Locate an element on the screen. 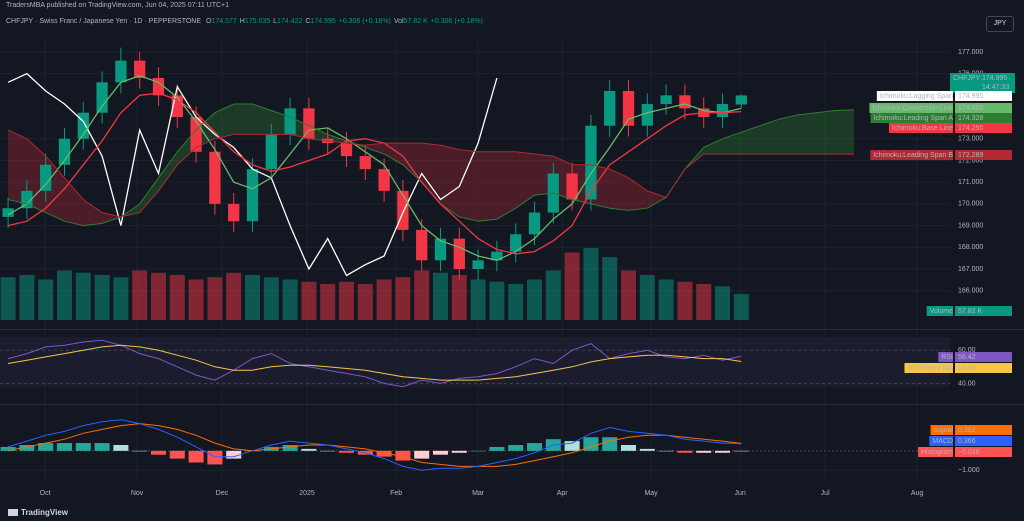 Image resolution: width=1024 pixels, height=521 pixels. x-tick-label: Mar is located at coordinates (478, 493).